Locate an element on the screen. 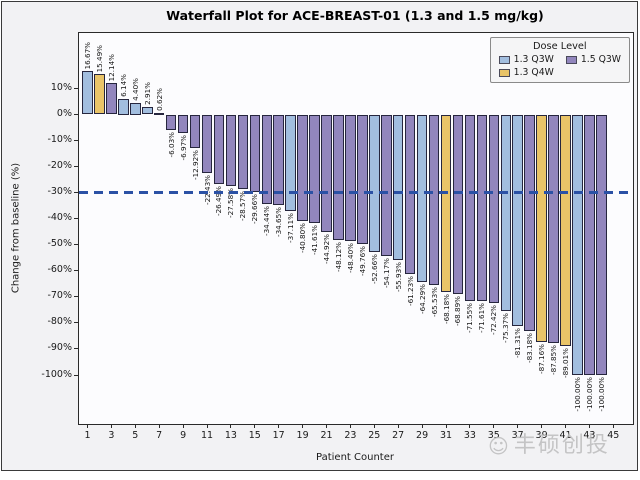 The height and width of the screenshot is (480, 640). bar-value-label: -6.03% is located at coordinates (171, 145).